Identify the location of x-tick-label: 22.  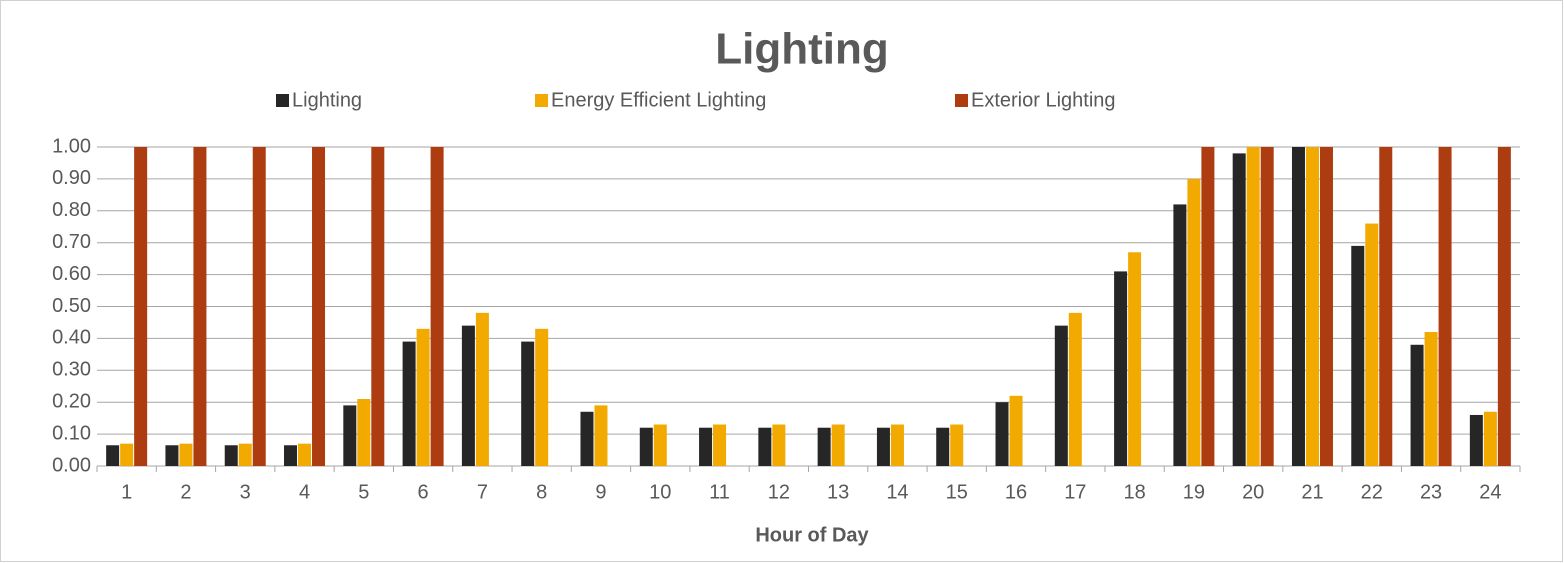
(1372, 492).